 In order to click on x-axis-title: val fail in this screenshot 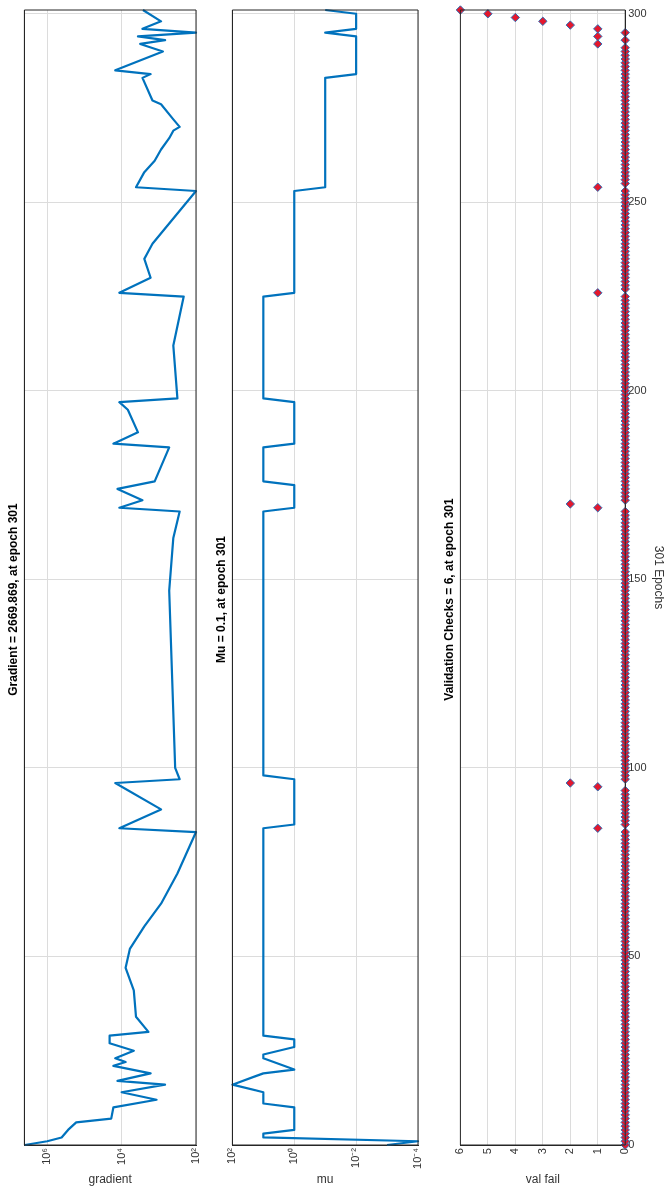, I will do `click(542, 1179)`.